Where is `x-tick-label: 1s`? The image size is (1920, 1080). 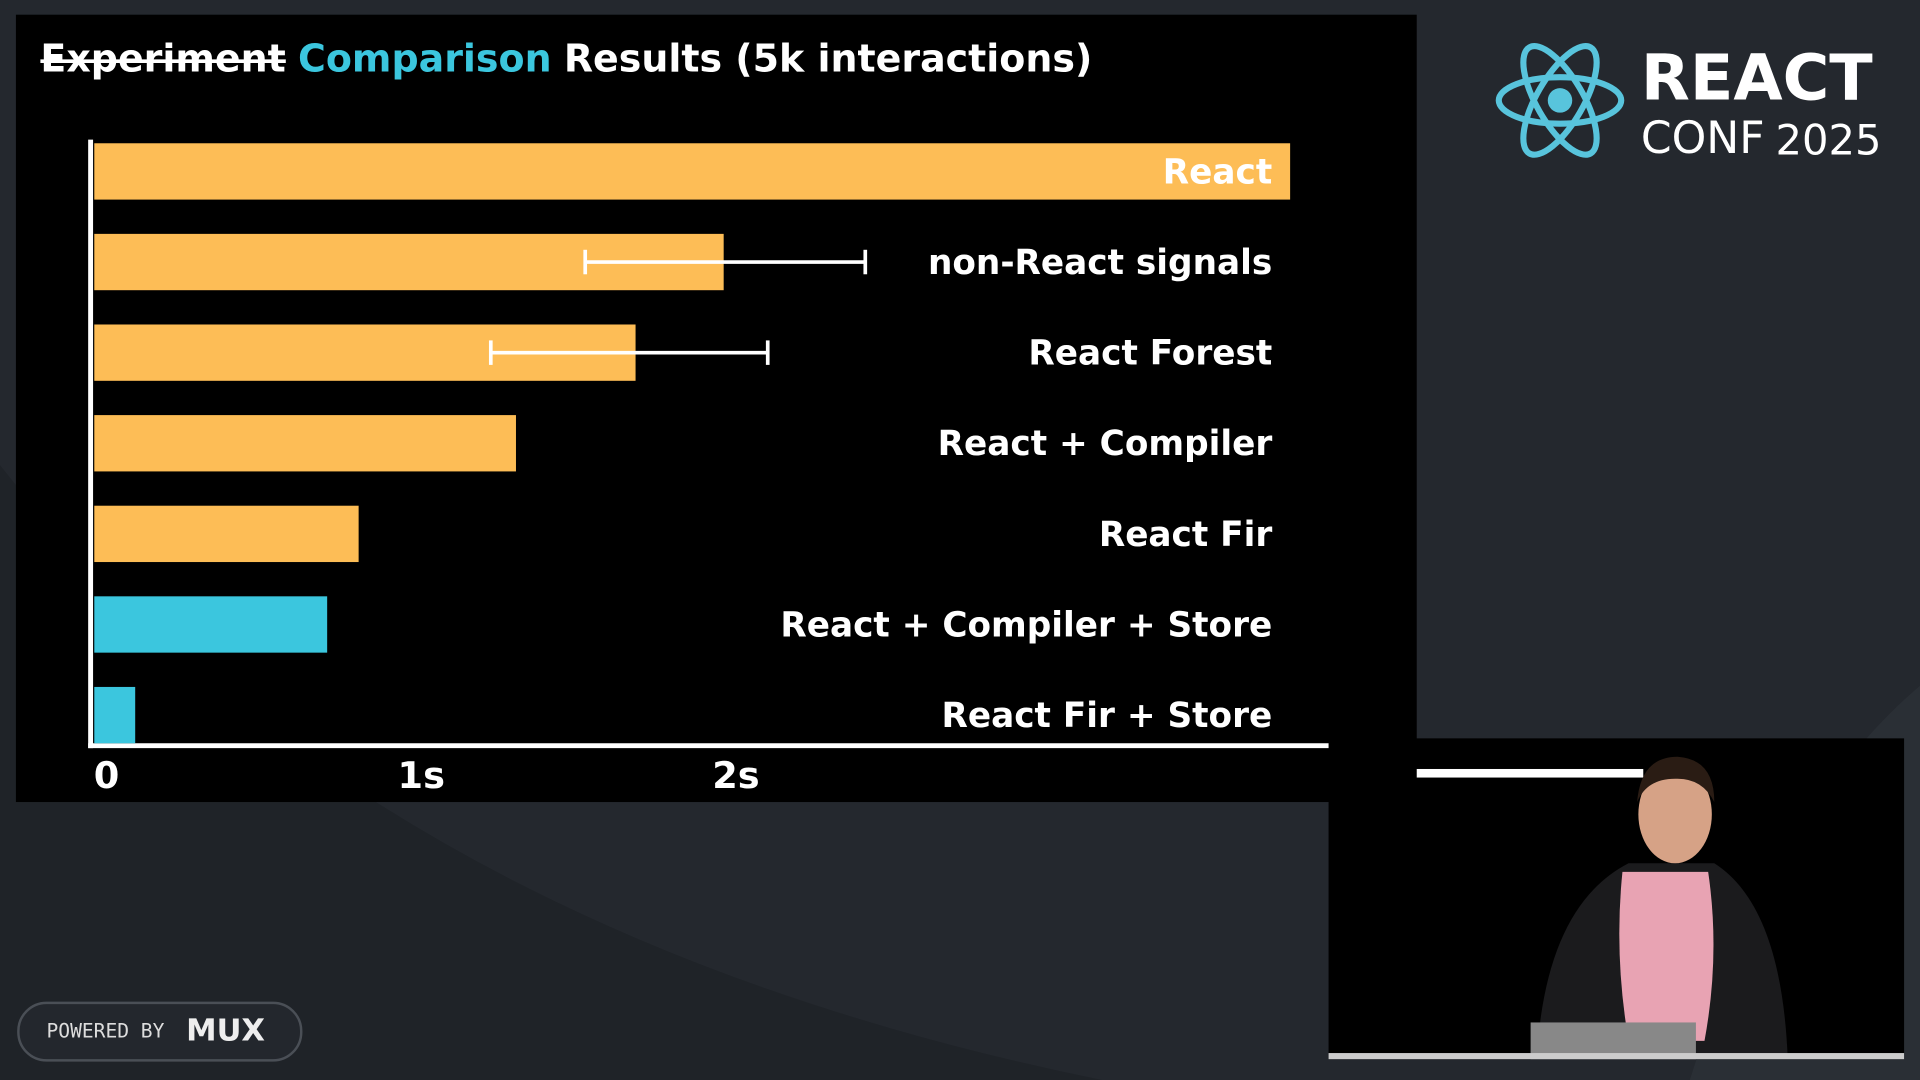
x-tick-label: 1s is located at coordinates (421, 775).